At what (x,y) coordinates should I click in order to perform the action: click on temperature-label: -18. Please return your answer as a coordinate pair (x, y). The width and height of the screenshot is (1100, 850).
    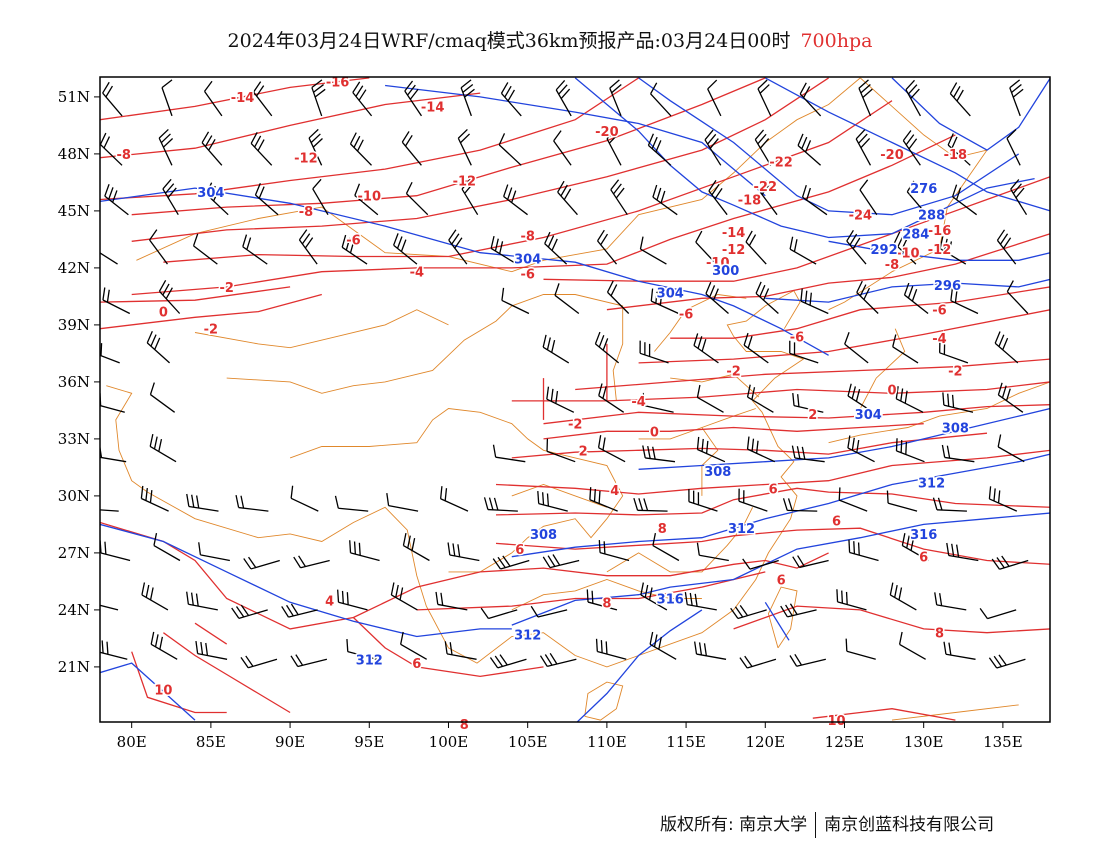
    Looking at the image, I should click on (956, 155).